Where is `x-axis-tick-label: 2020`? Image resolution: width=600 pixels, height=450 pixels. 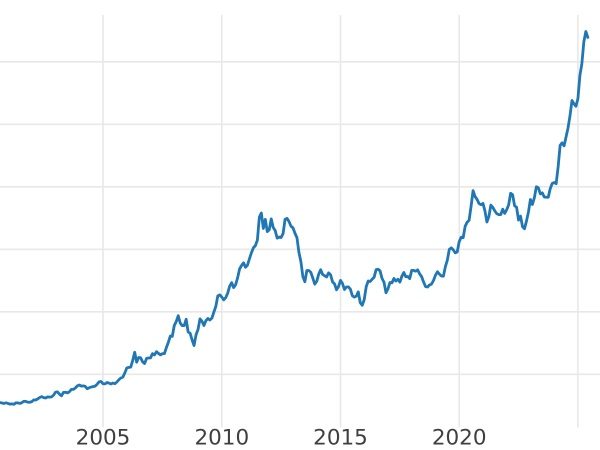
x-axis-tick-label: 2020 is located at coordinates (459, 438).